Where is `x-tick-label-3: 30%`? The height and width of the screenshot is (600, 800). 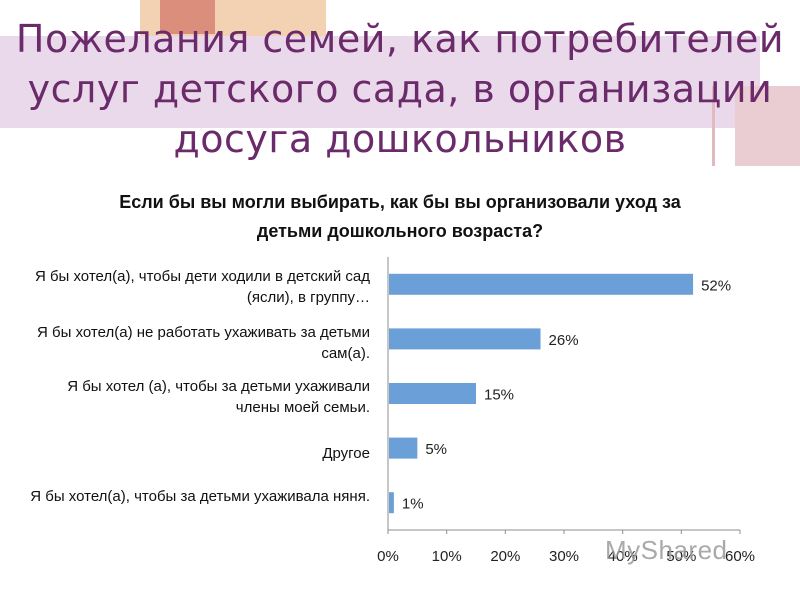
x-tick-label-3: 30% is located at coordinates (564, 556).